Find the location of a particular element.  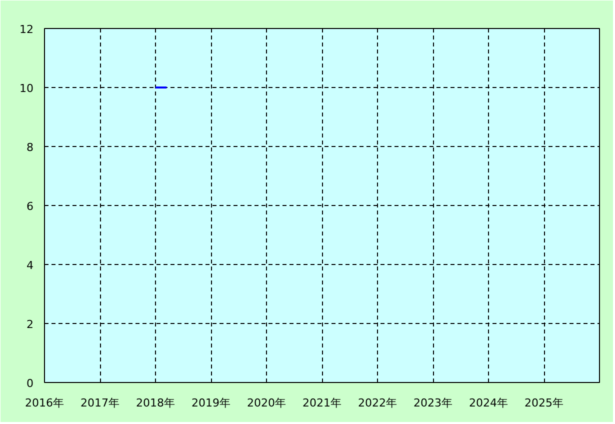

x-tick-label: 2016年 is located at coordinates (44, 403).